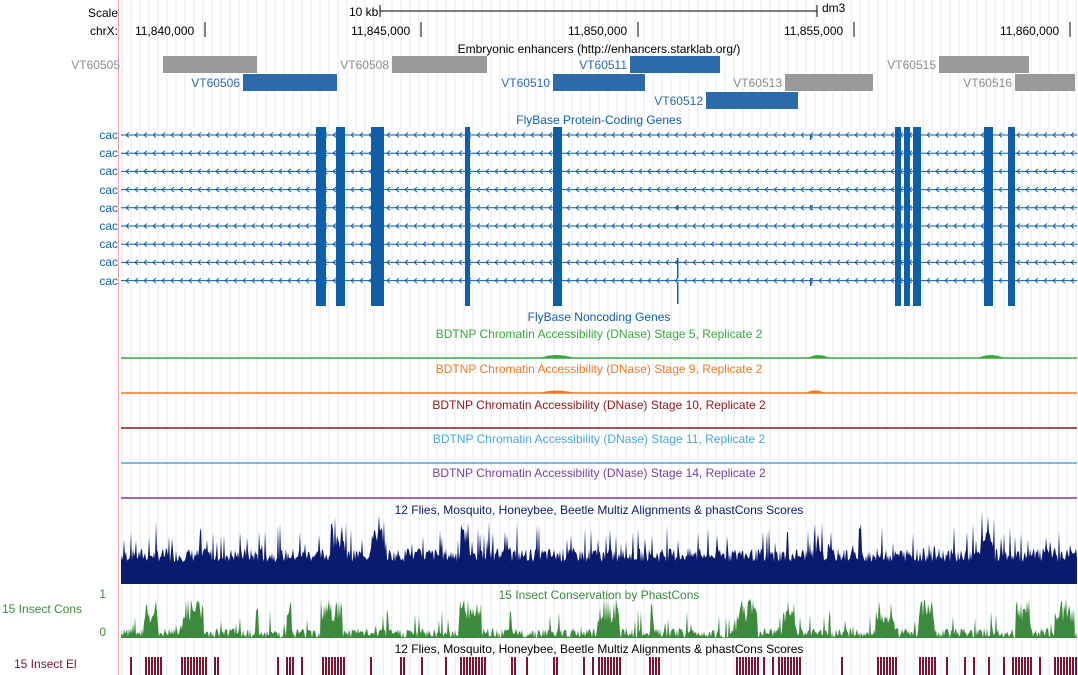  What do you see at coordinates (811, 207) in the screenshot?
I see `small-exon` at bounding box center [811, 207].